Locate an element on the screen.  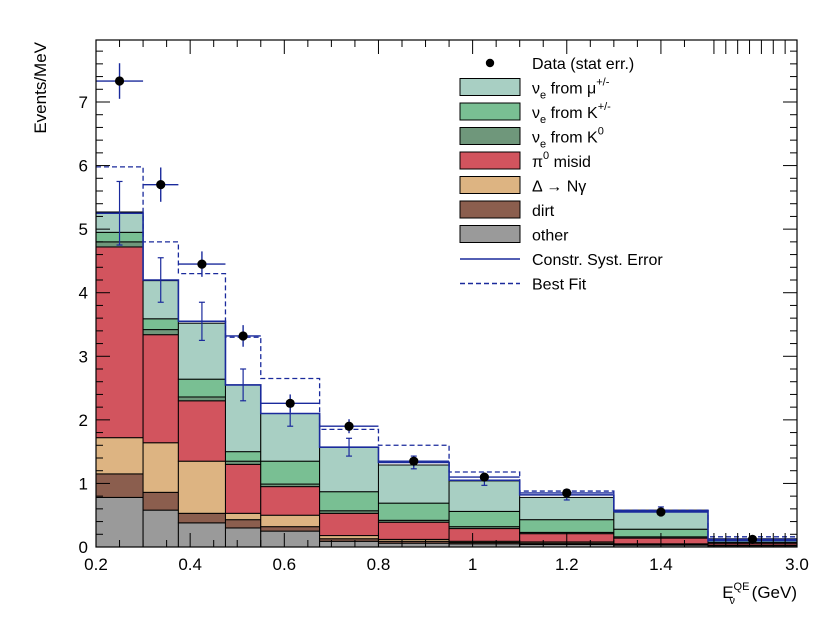
legend-label-base: other is located at coordinates (550, 236).